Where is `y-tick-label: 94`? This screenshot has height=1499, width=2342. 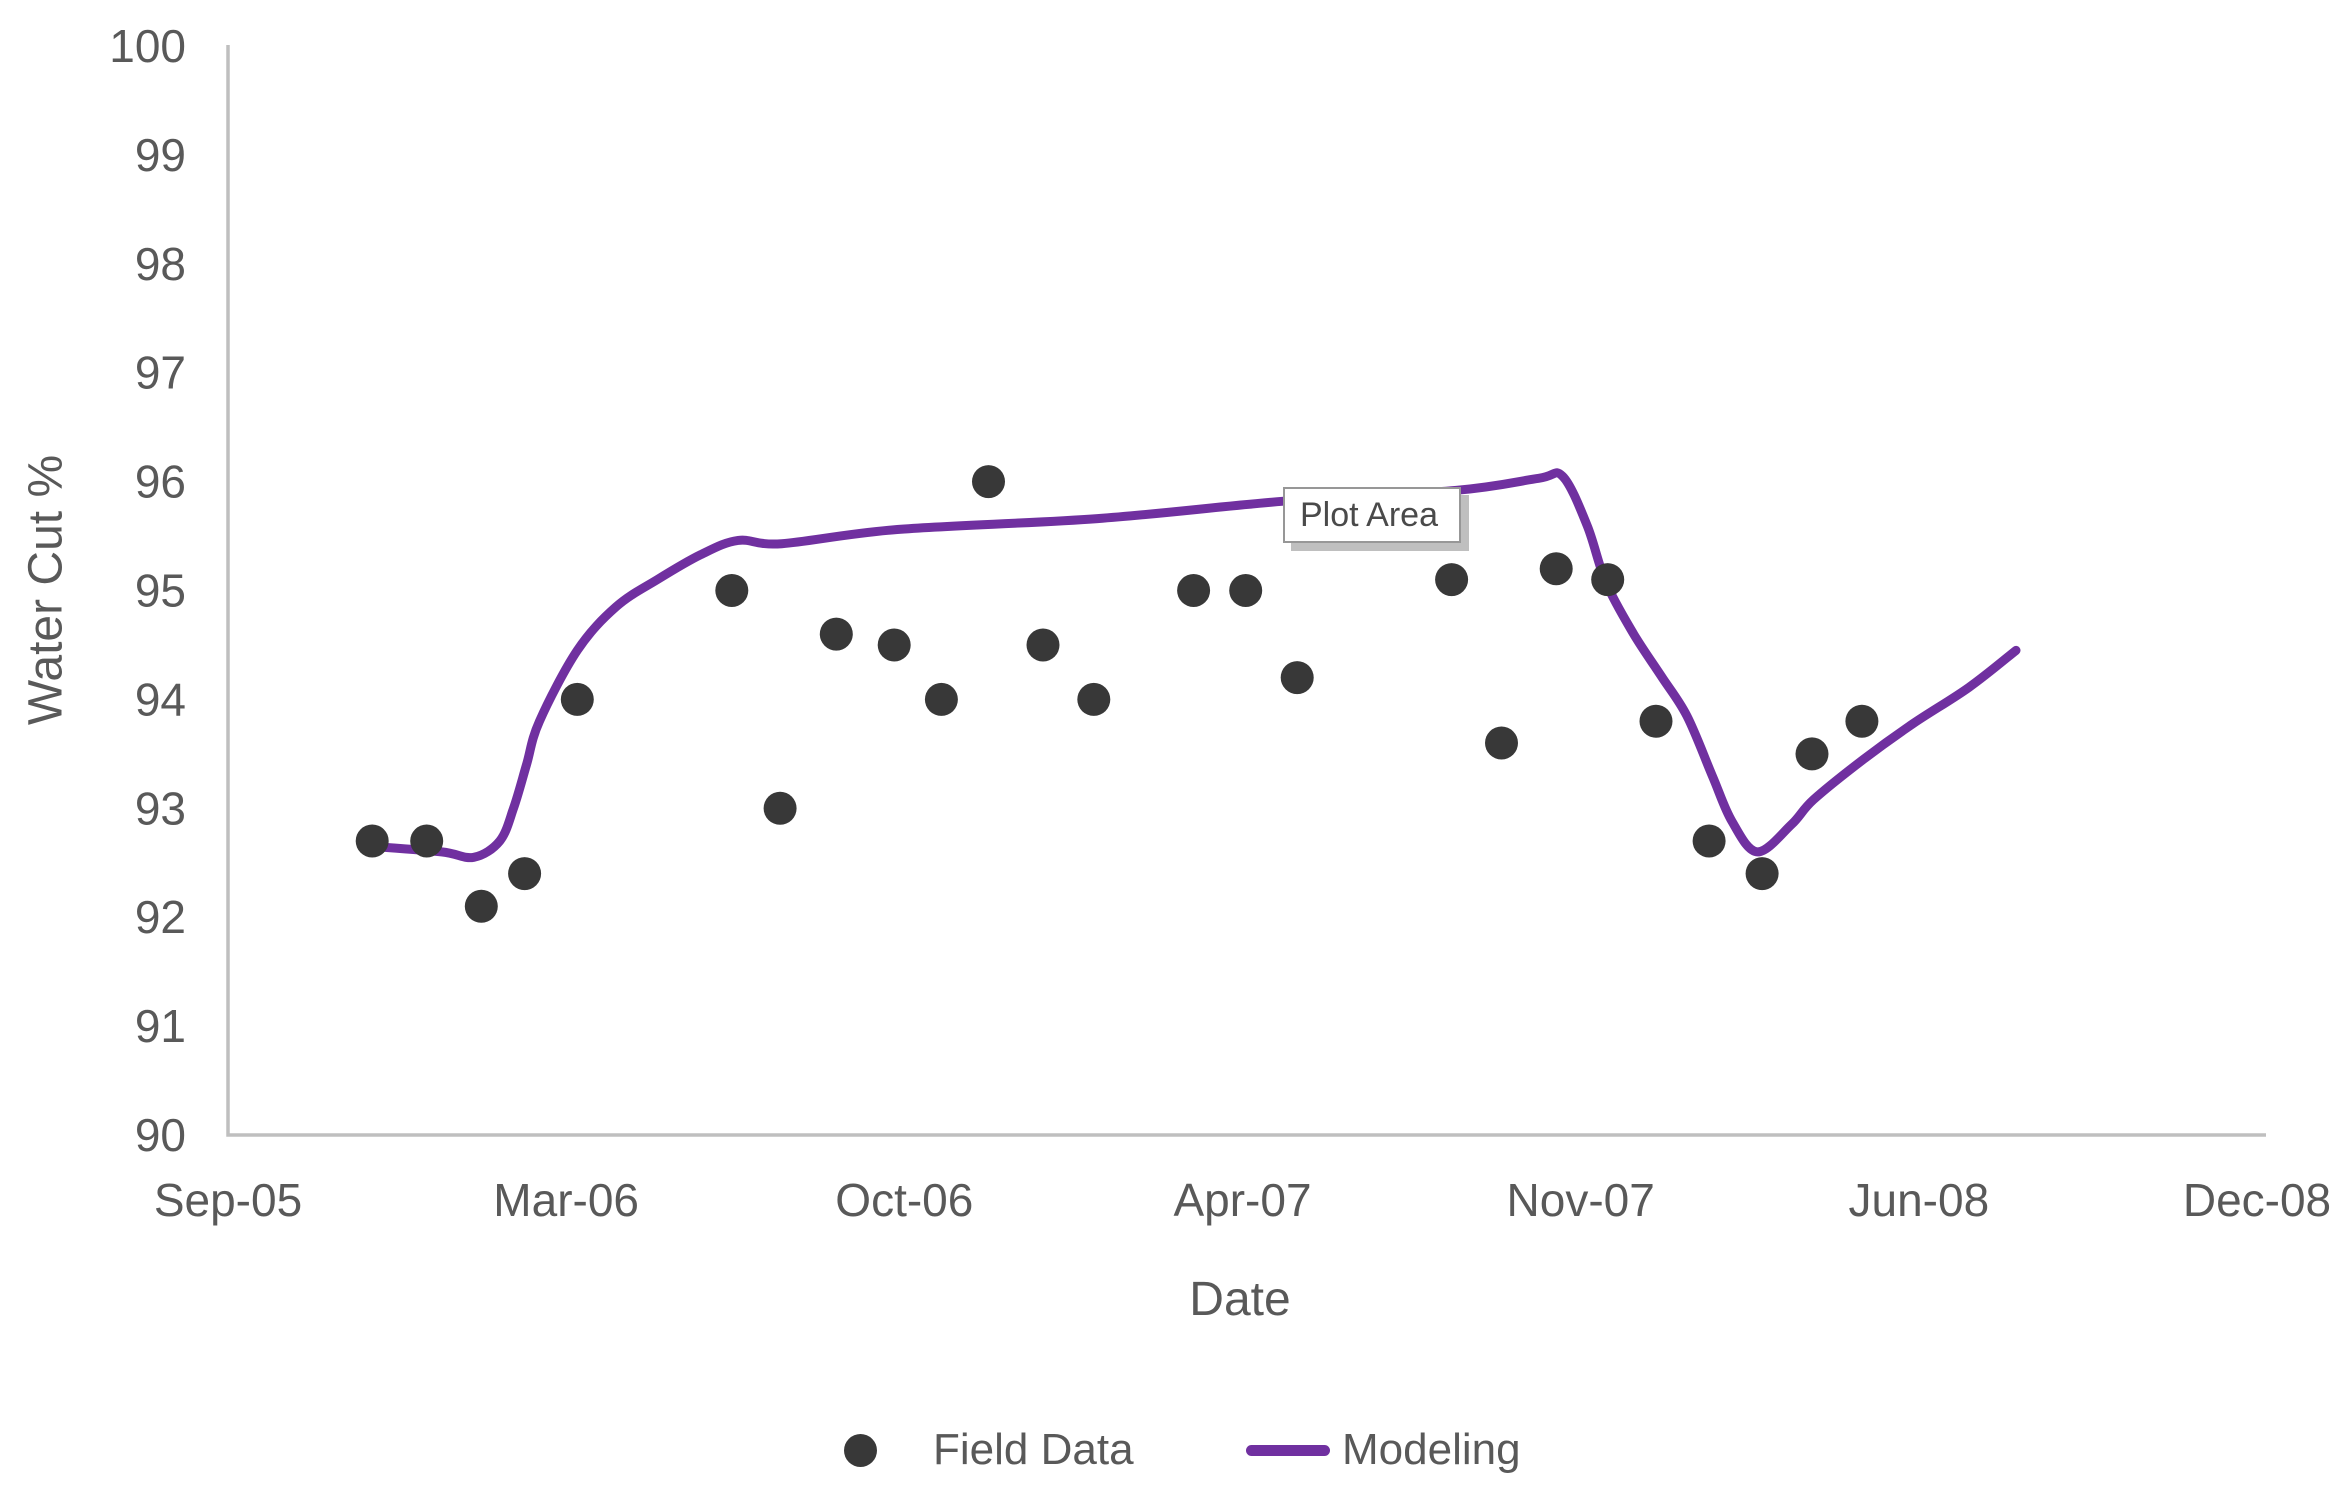 y-tick-label: 94 is located at coordinates (160, 699).